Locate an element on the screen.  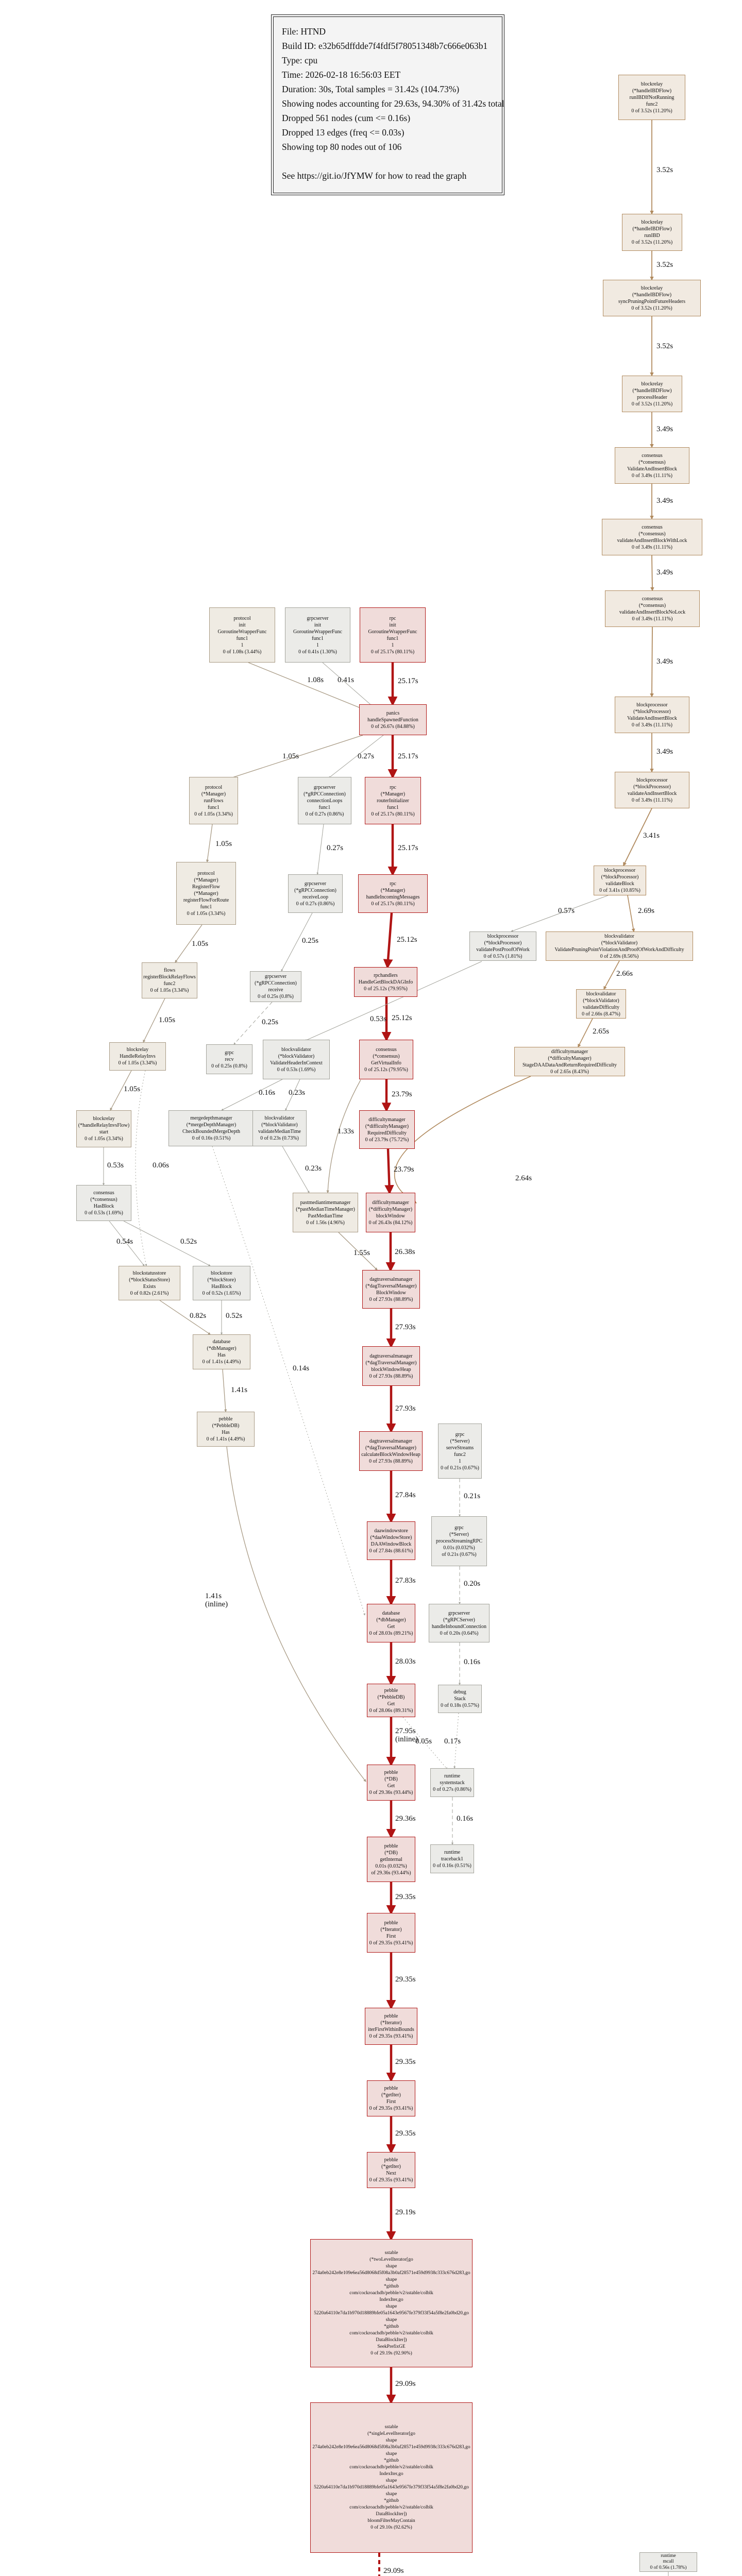
node-line: 0.01s (0.032%) is located at coordinates (391, 1866).